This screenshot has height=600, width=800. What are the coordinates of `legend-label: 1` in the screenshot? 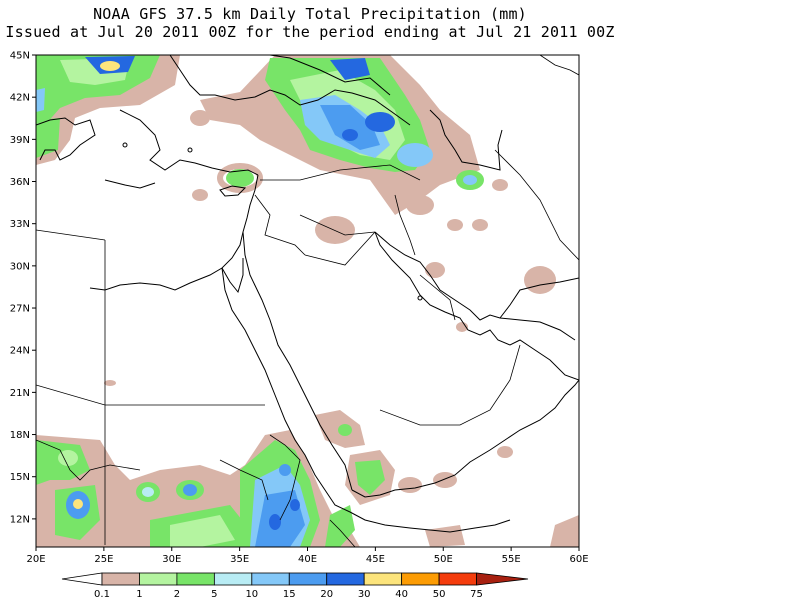 It's located at (139, 594).